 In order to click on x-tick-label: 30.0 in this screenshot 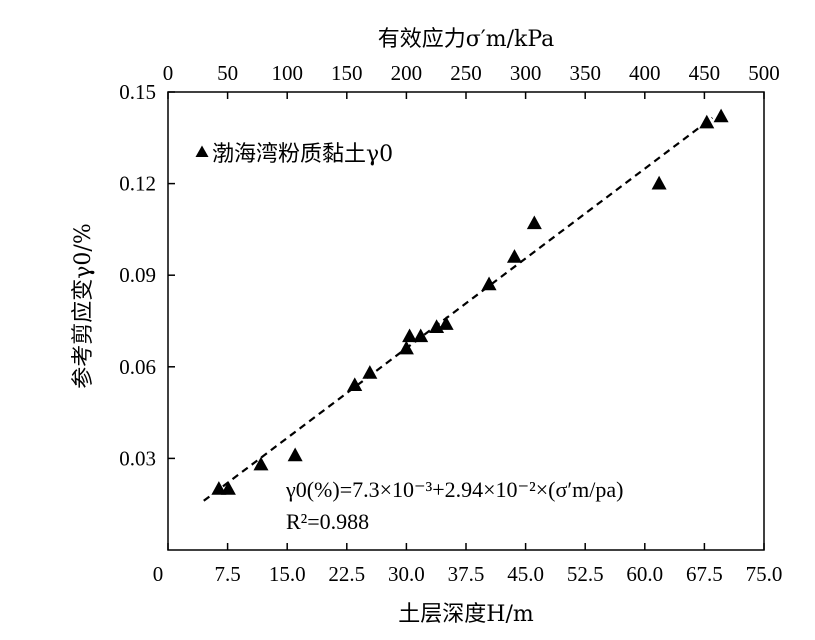, I will do `click(406, 574)`.